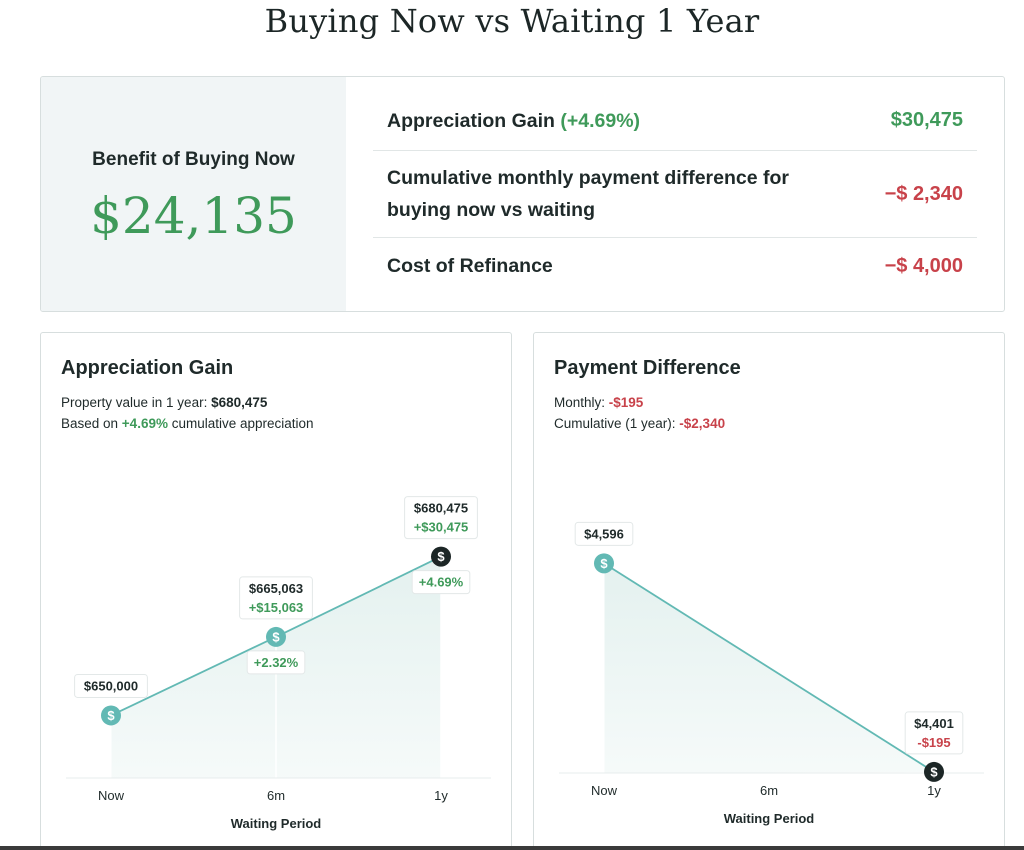  What do you see at coordinates (647, 368) in the screenshot?
I see `card-title: Payment Difference` at bounding box center [647, 368].